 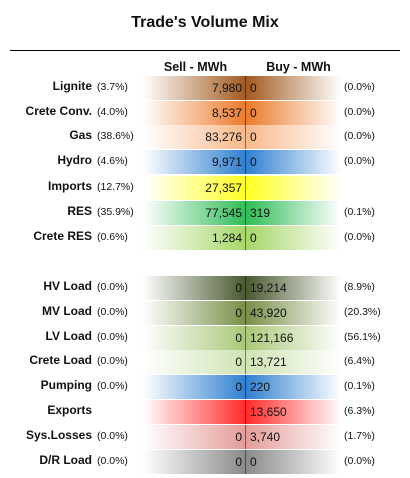 I want to click on buy-percent: (6.3%), so click(x=359, y=411).